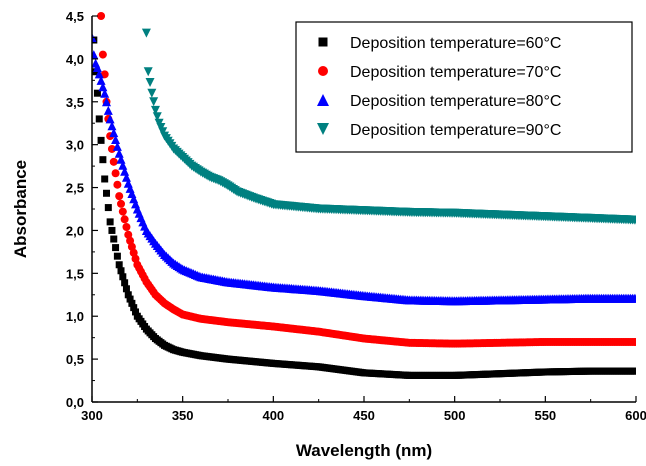  What do you see at coordinates (455, 72) in the screenshot?
I see `legend-entry-label: Deposition temperature=70°C` at bounding box center [455, 72].